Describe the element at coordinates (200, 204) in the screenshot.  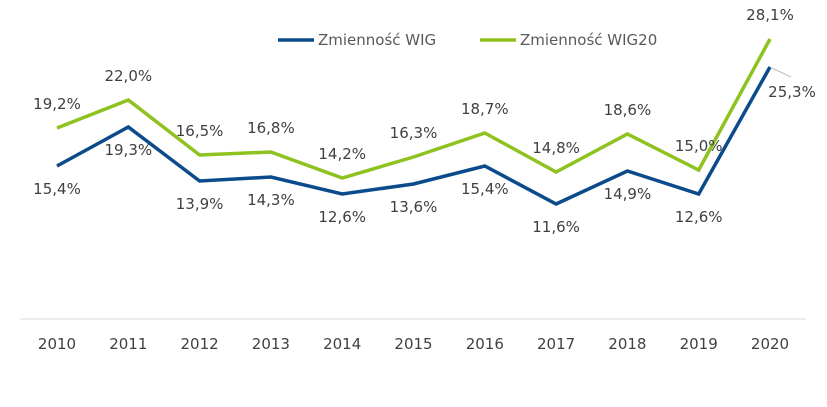
I see `wig-data-label: 13,9%` at that location.